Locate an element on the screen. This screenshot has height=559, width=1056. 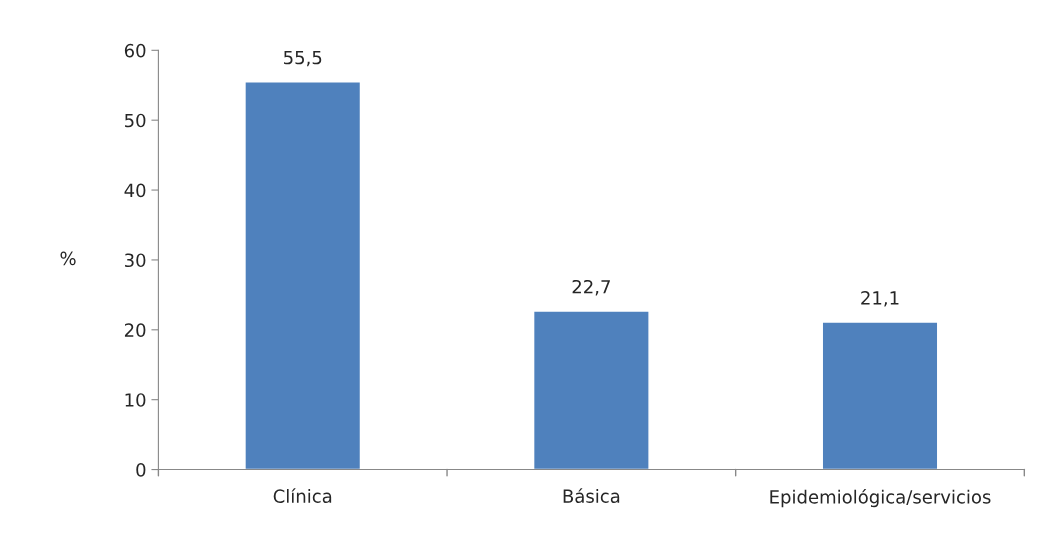
y-axis-title: % is located at coordinates (68, 258).